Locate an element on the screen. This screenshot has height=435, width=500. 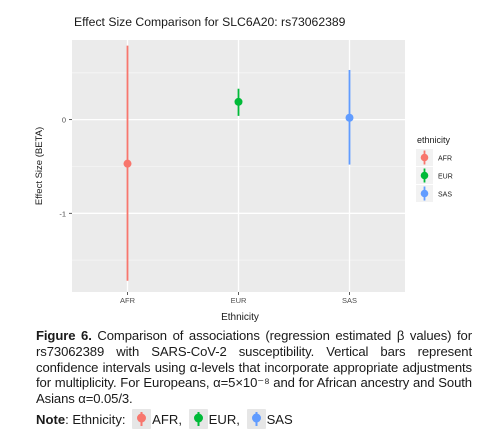
note-item-afr: AFR, is located at coordinates (167, 419).